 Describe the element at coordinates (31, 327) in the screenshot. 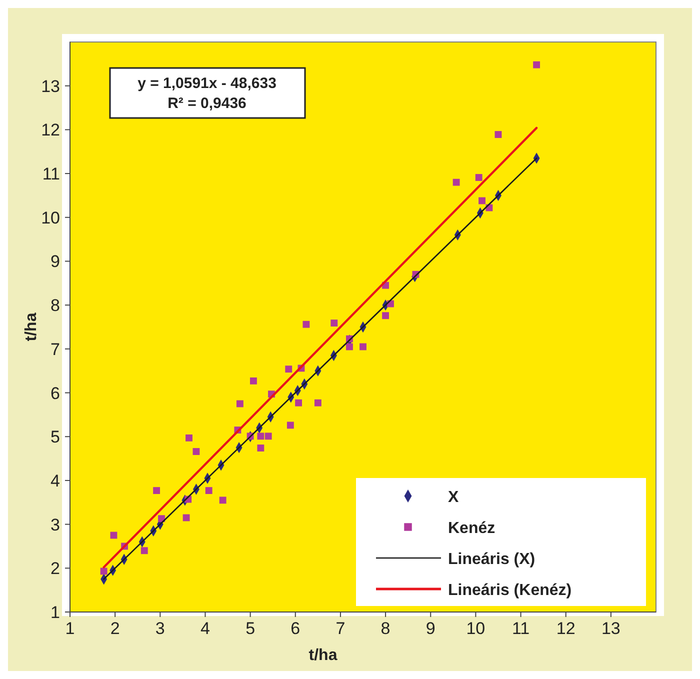

I see `y-axis-title: t/ha` at that location.